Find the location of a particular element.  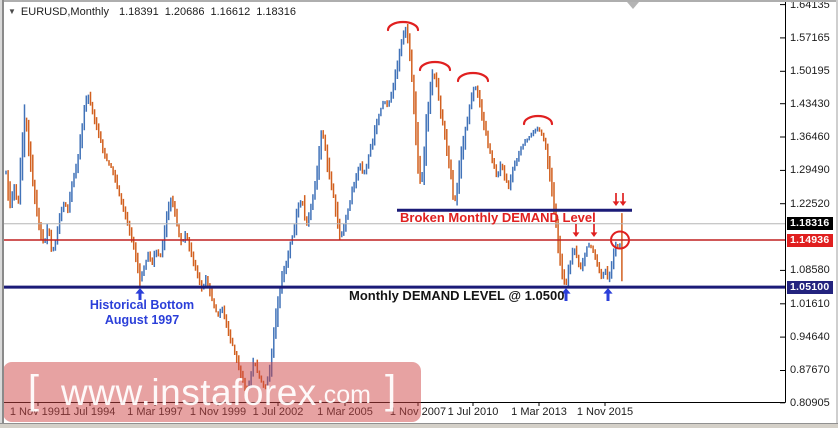

price-tag: 1.14936 is located at coordinates (810, 240).